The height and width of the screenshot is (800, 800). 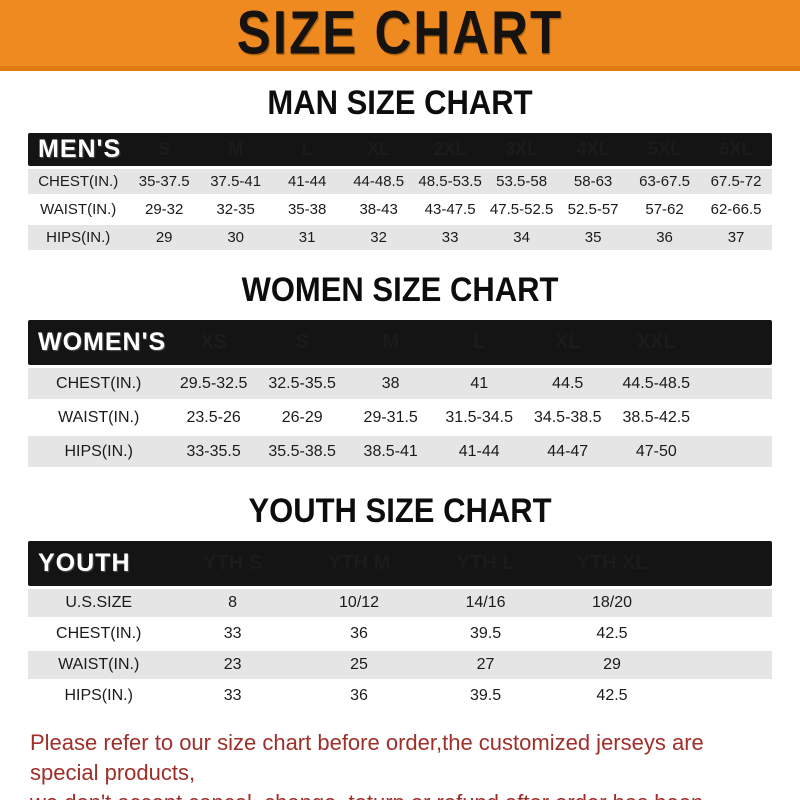 I want to click on size-column-header: XS, so click(x=213, y=342).